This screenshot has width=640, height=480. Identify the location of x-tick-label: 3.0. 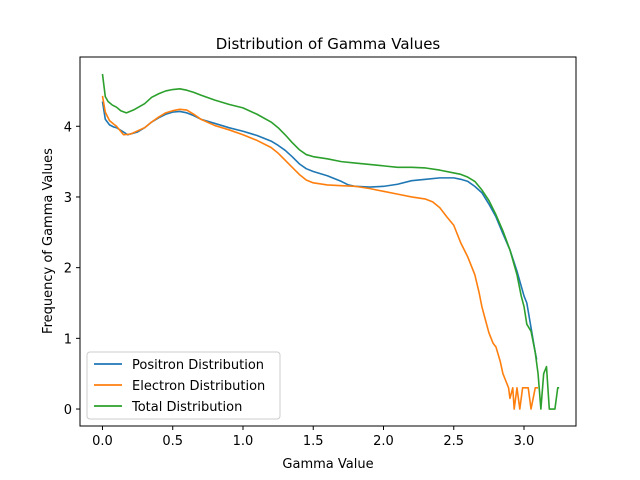
(524, 441).